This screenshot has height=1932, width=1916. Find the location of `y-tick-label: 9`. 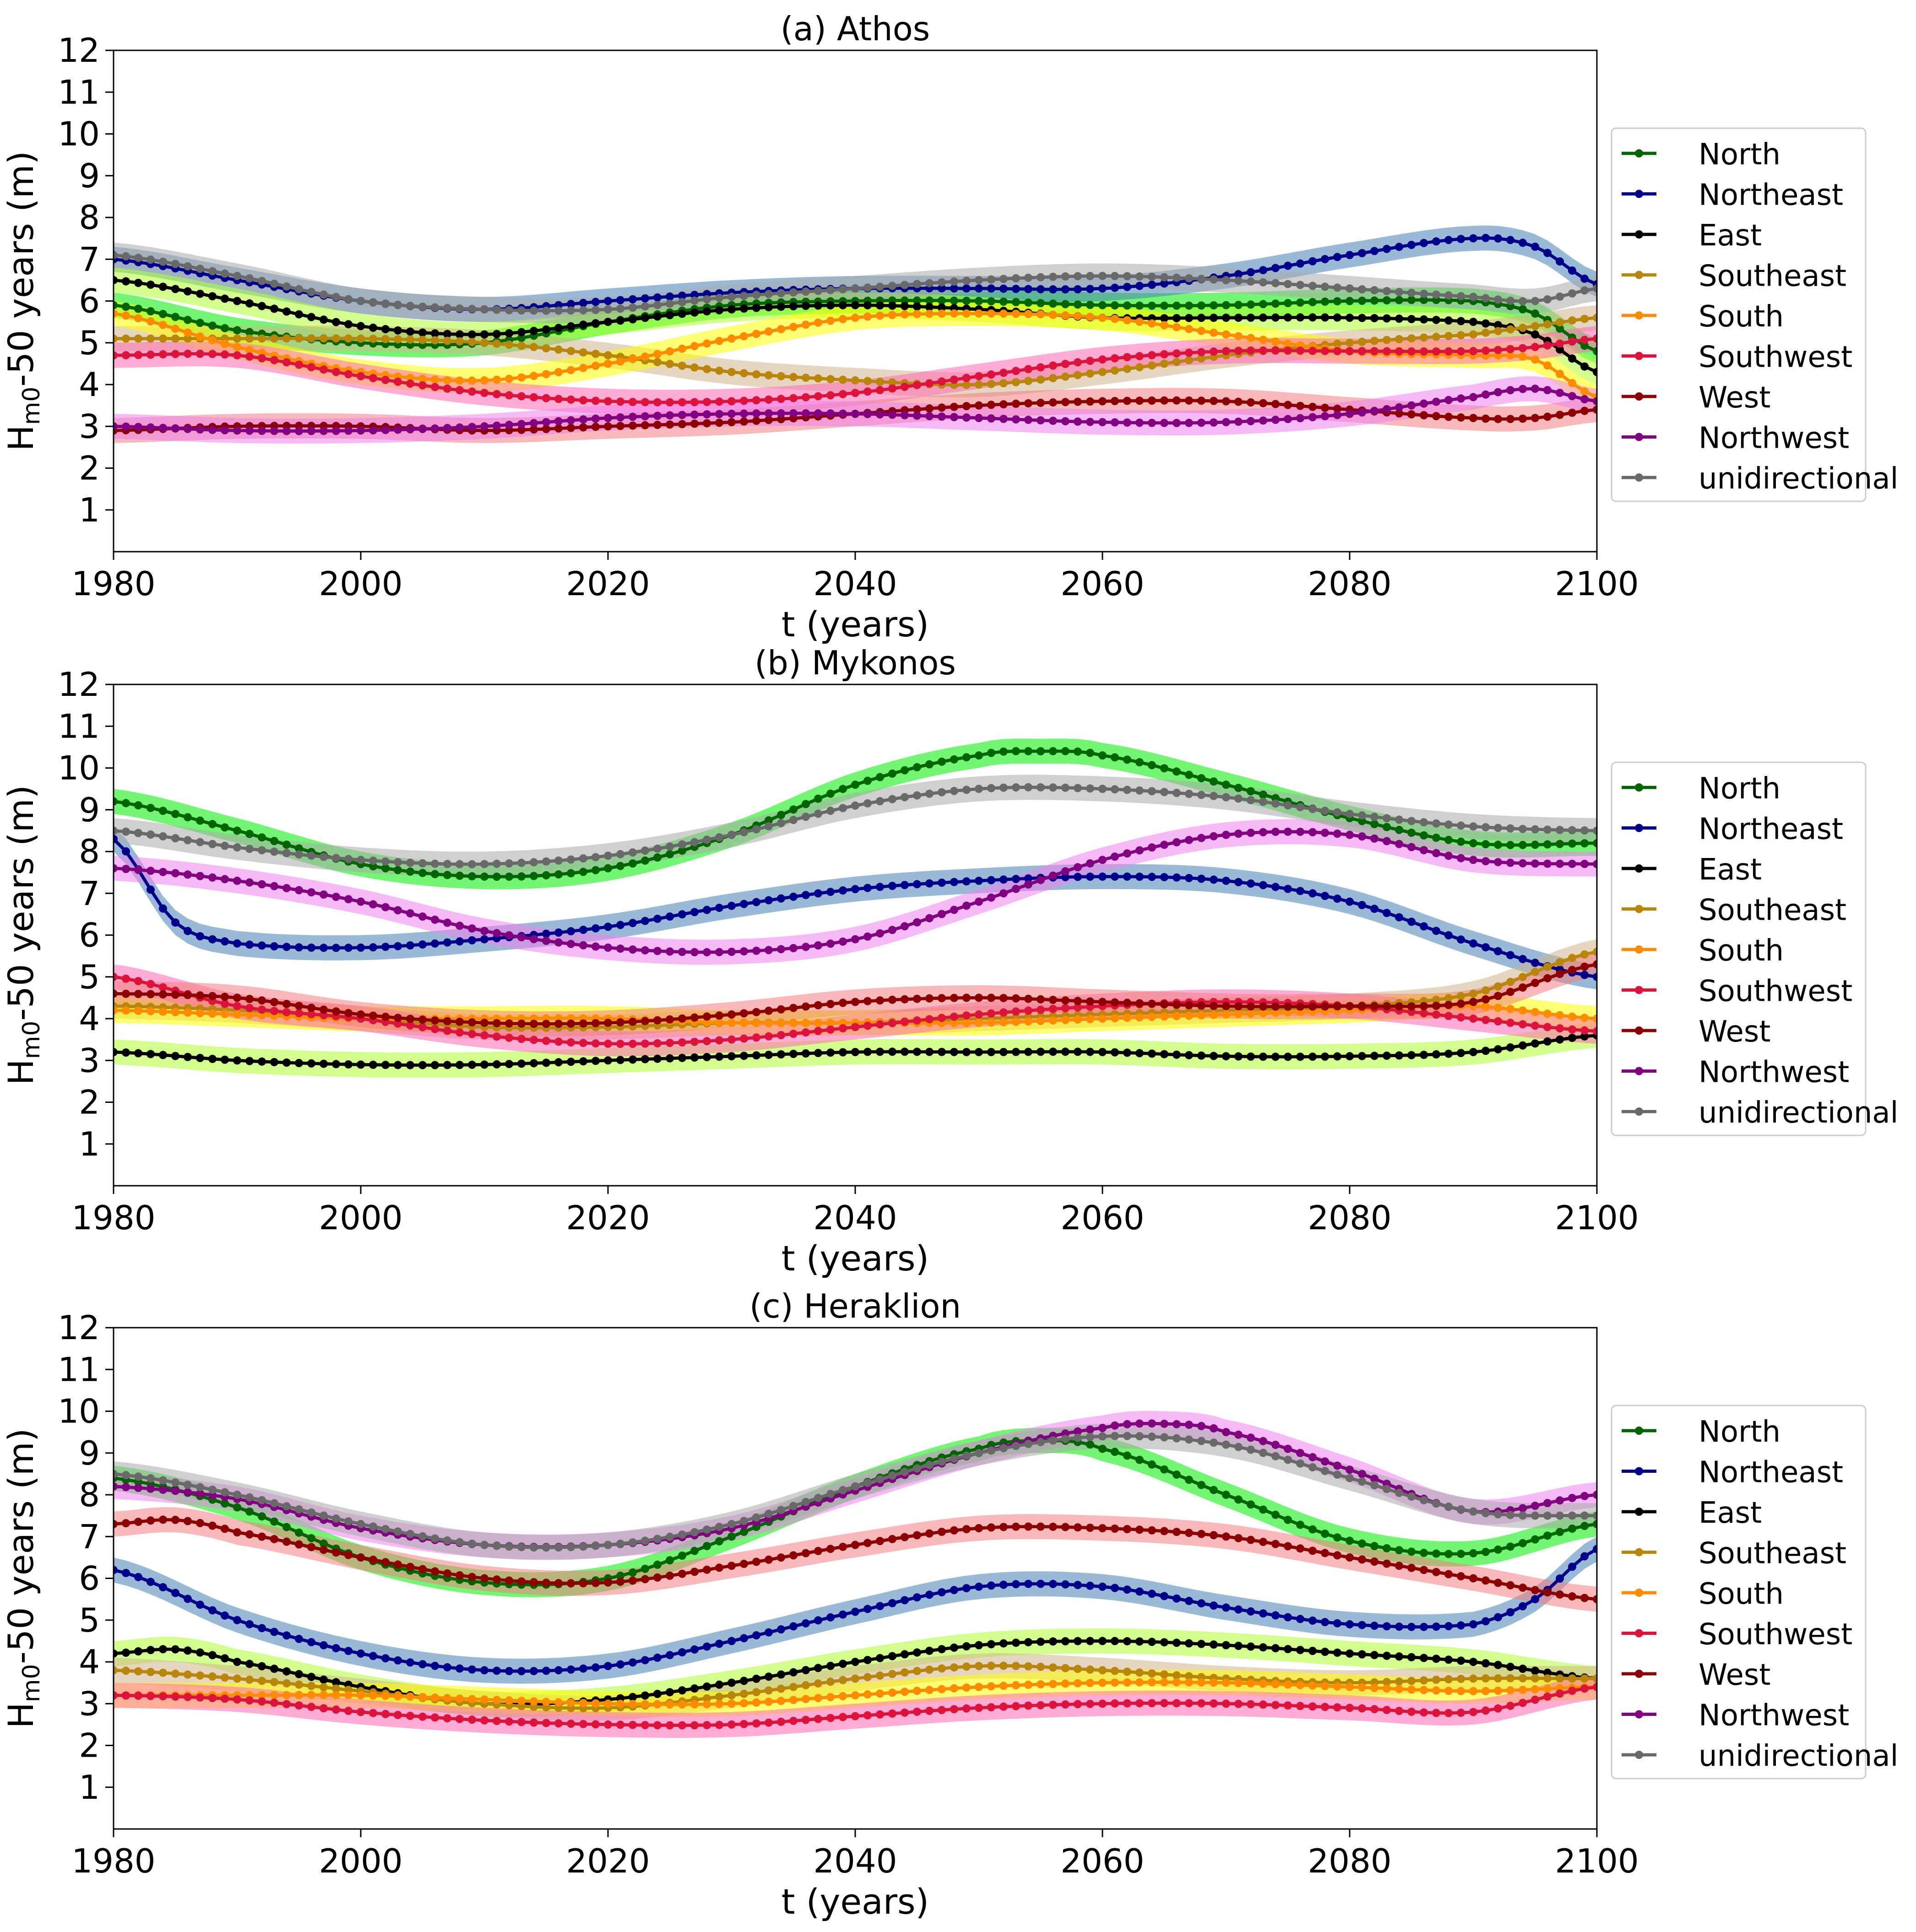

y-tick-label: 9 is located at coordinates (89, 1453).